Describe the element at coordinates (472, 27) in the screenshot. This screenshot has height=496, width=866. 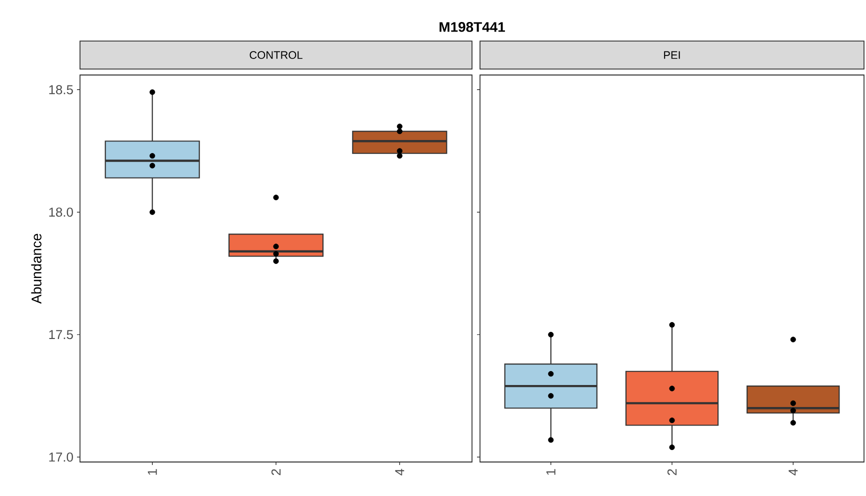
I see `chart-title: M198T441` at that location.